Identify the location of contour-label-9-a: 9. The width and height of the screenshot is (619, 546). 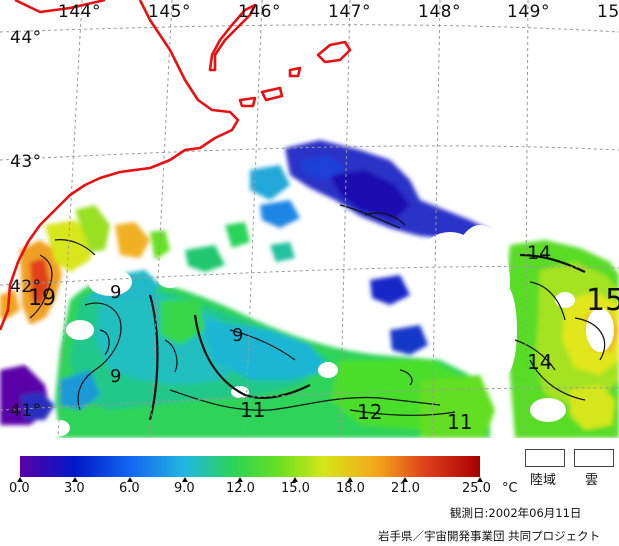
(116, 292).